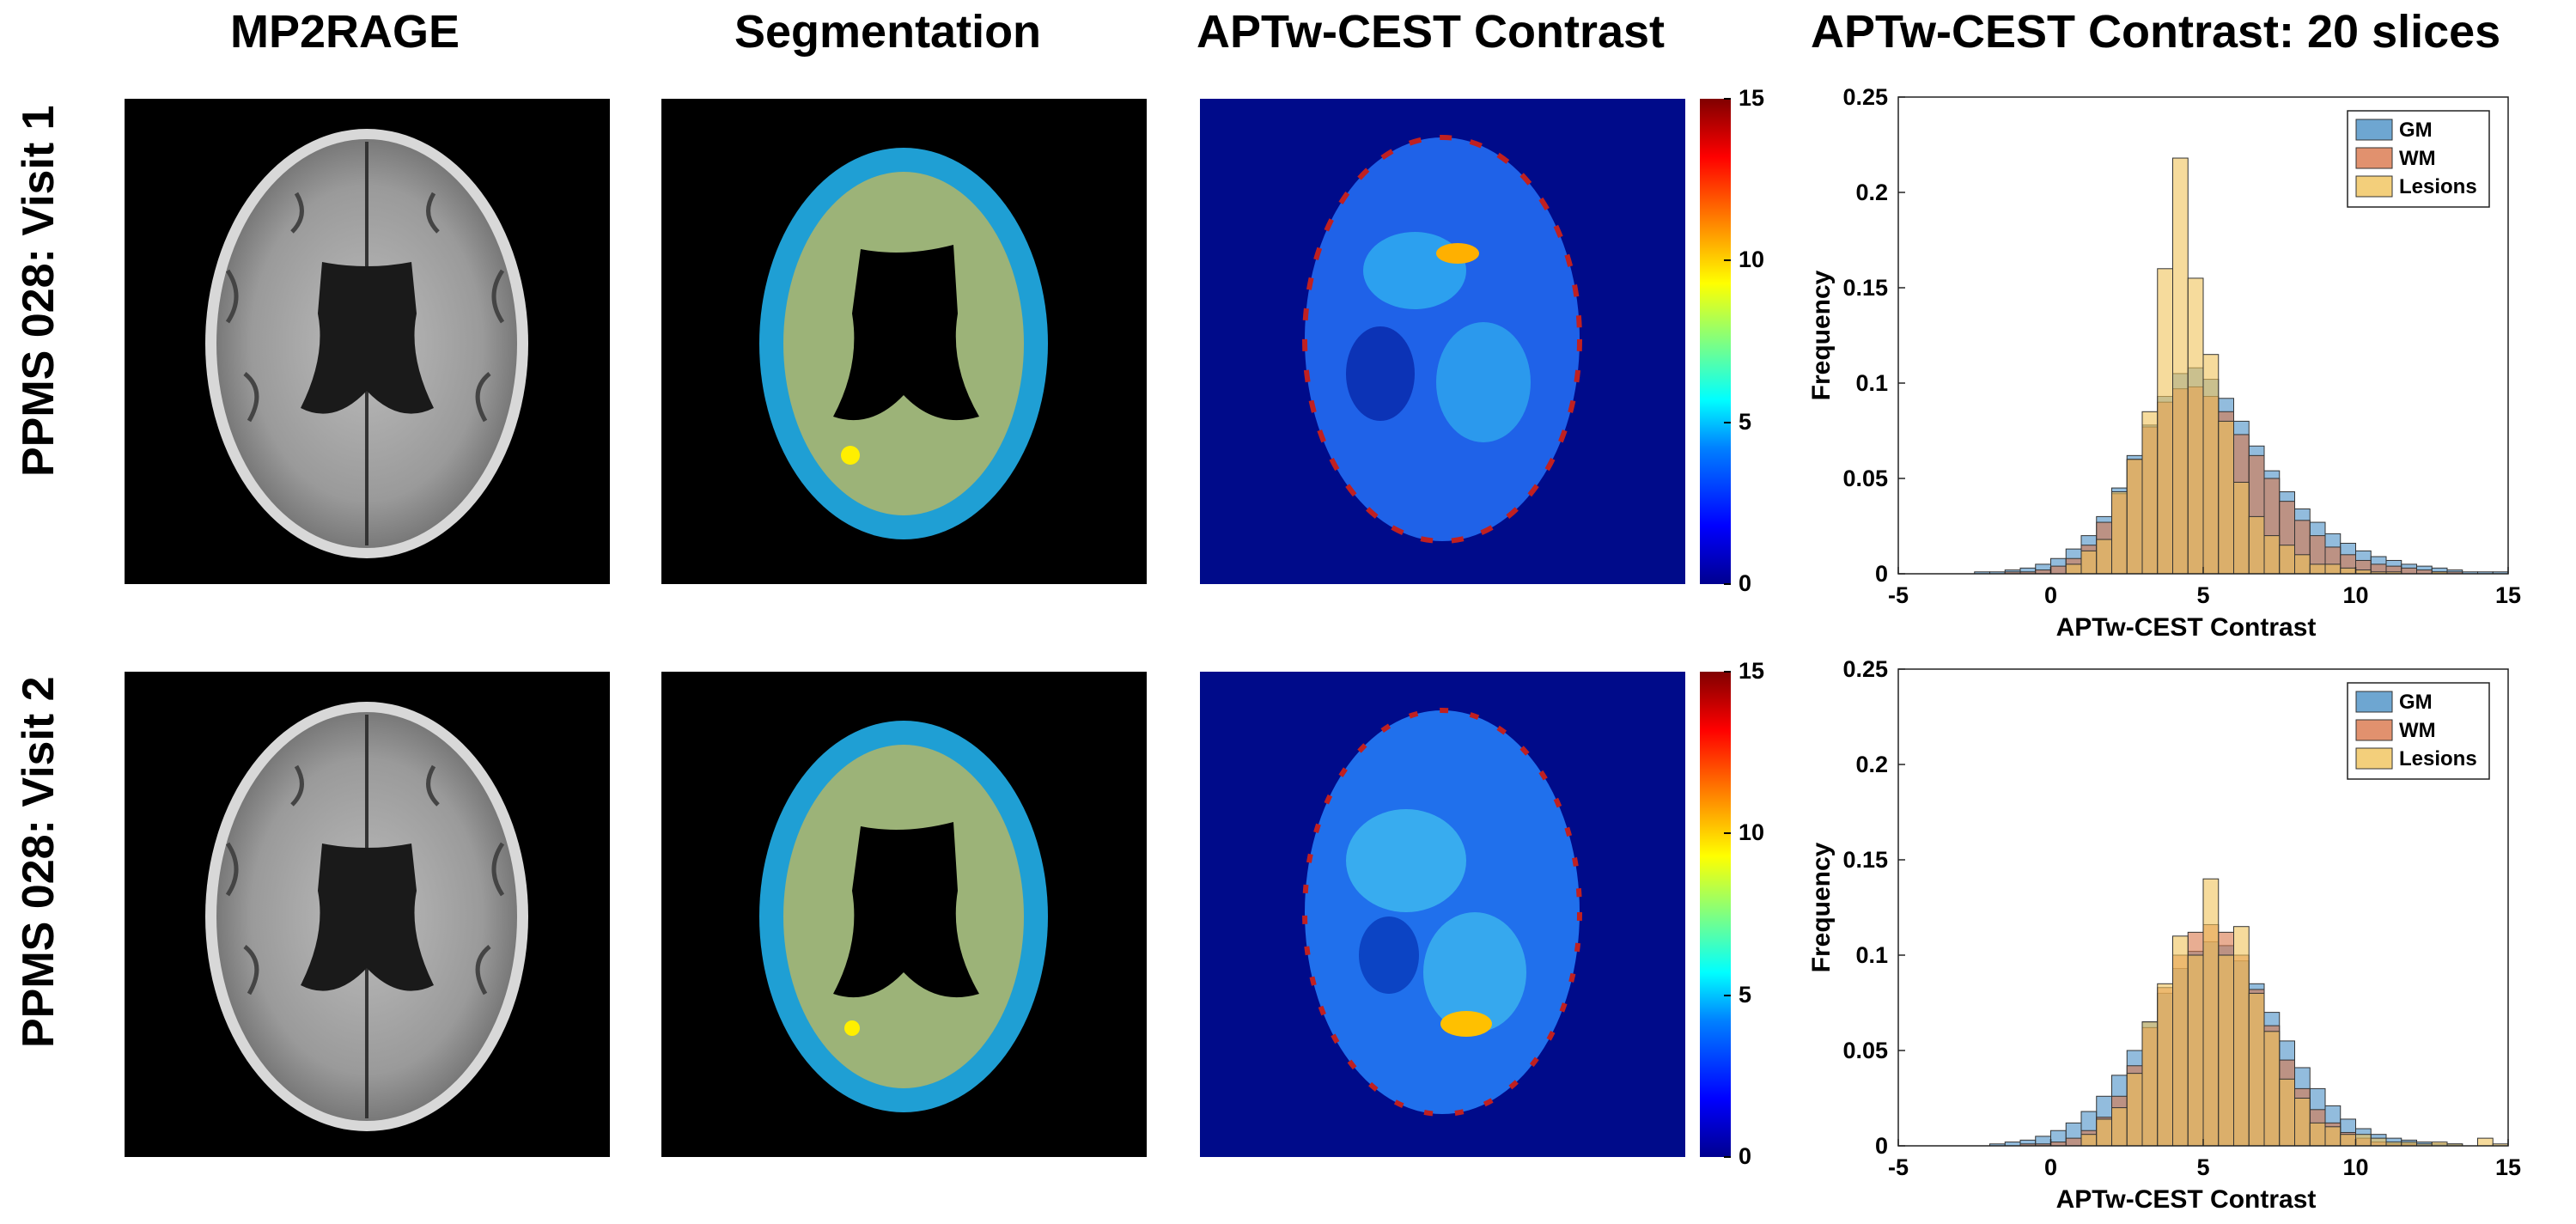  I want to click on colorbar-tick-label: 5, so click(1745, 422).